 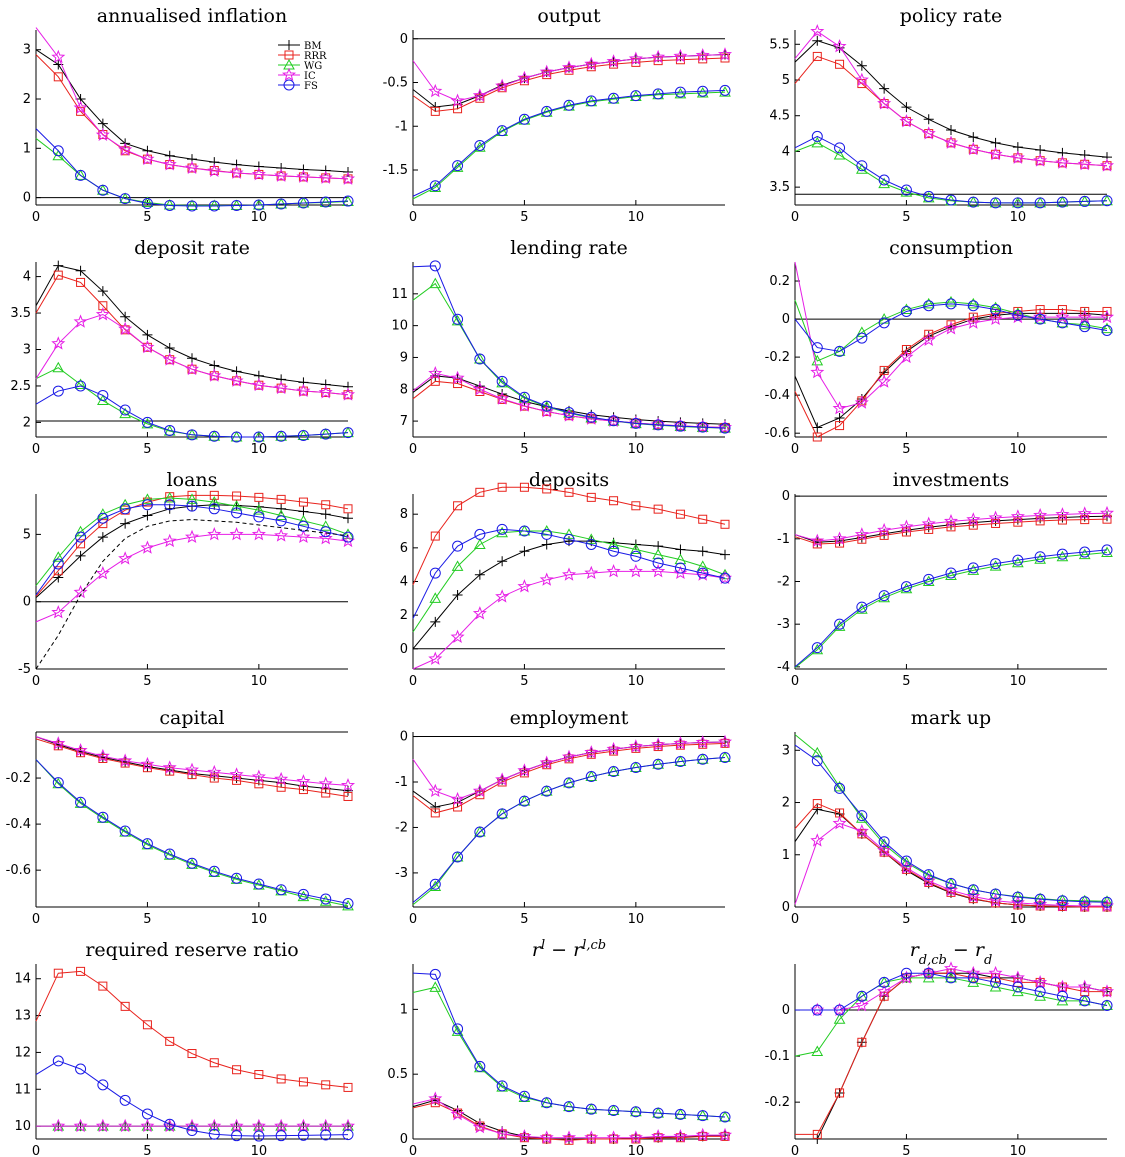 I want to click on series-line-bm, so click(x=951, y=99).